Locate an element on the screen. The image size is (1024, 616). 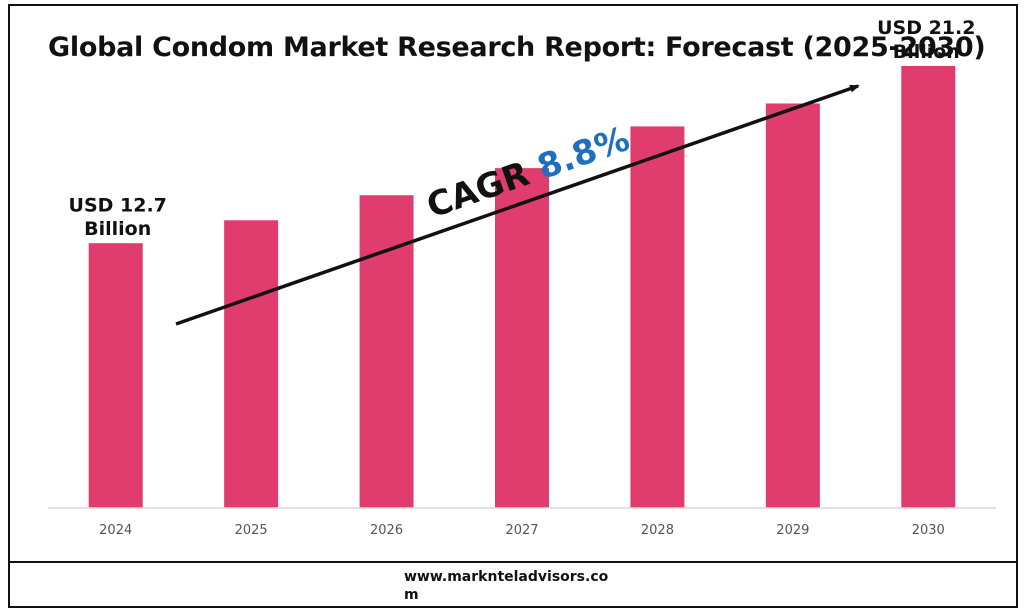
bar-2029 is located at coordinates (792, 305).